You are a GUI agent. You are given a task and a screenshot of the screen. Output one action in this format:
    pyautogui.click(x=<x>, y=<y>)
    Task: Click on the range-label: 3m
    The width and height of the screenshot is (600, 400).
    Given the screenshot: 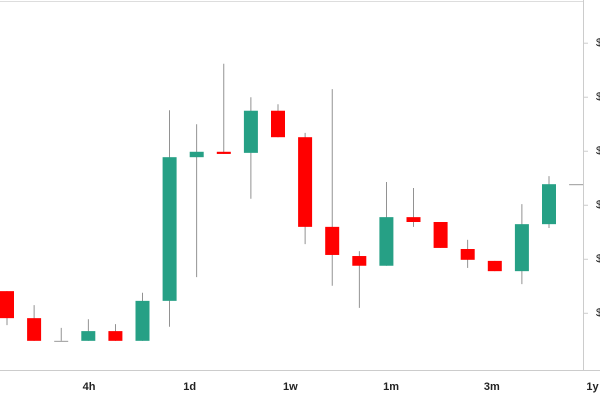 What is the action you would take?
    pyautogui.click(x=492, y=387)
    